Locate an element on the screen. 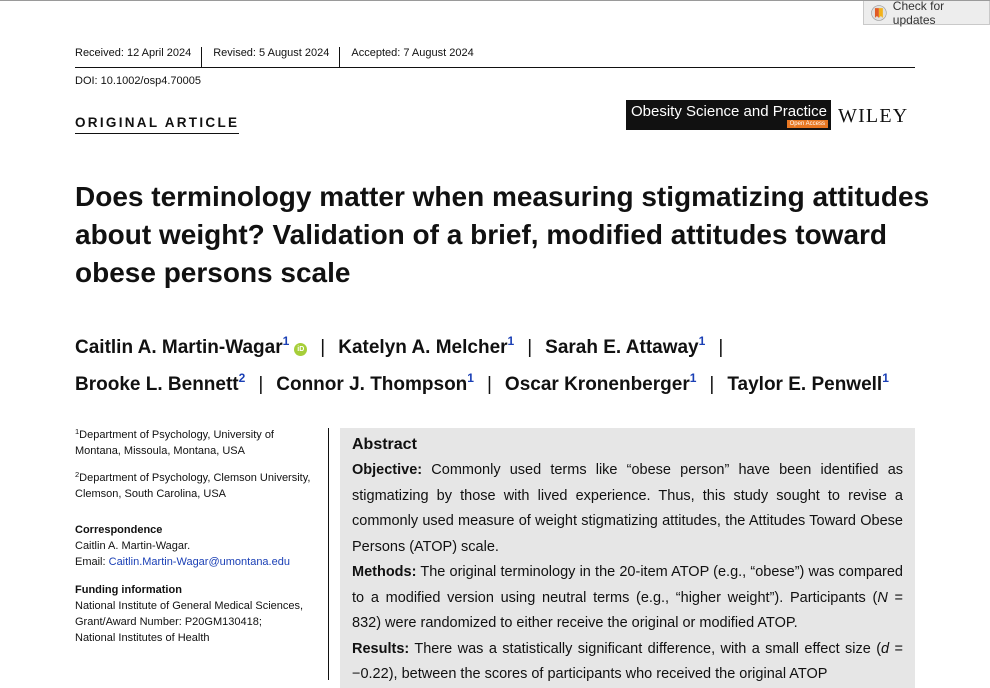 The width and height of the screenshot is (990, 688). results-d-symbol: d is located at coordinates (885, 648).